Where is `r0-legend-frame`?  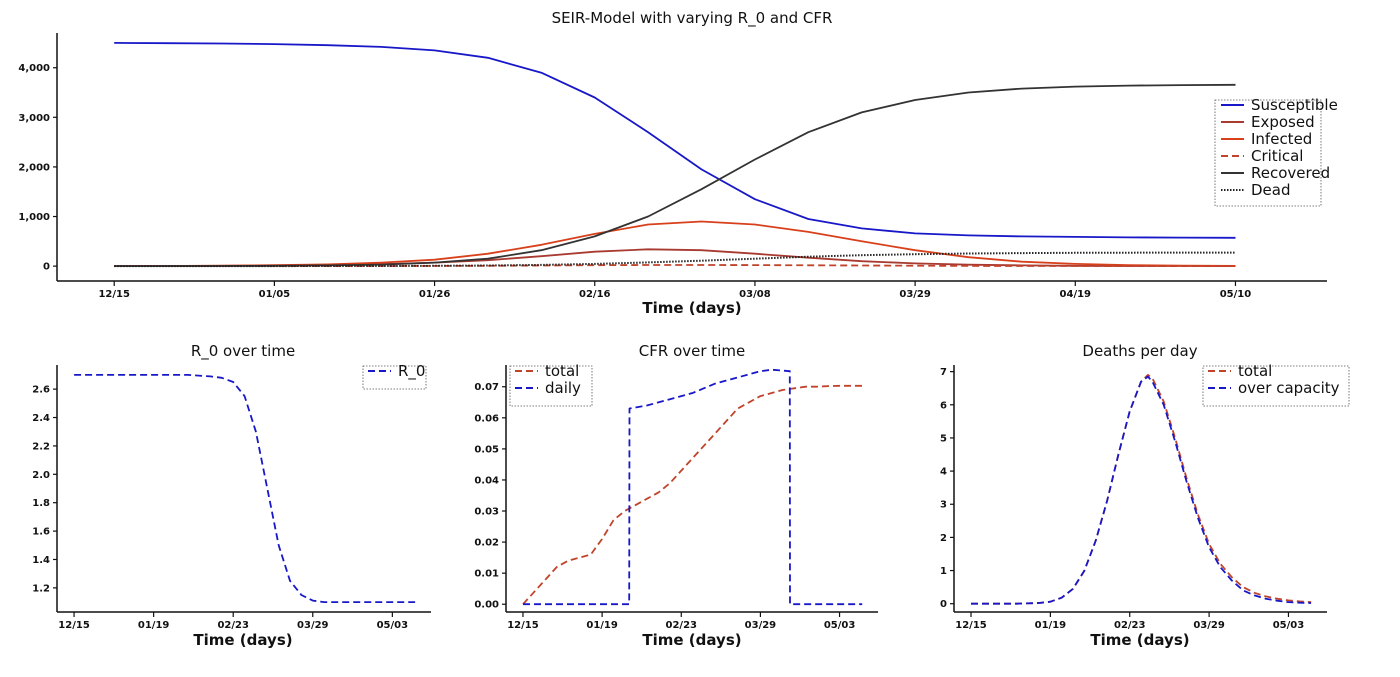
r0-legend-frame is located at coordinates (394, 377).